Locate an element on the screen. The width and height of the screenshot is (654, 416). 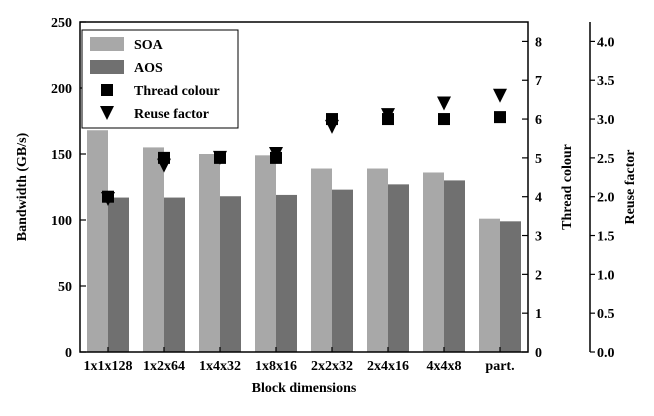
x-tick-label-2: 1x4x32 is located at coordinates (220, 366).